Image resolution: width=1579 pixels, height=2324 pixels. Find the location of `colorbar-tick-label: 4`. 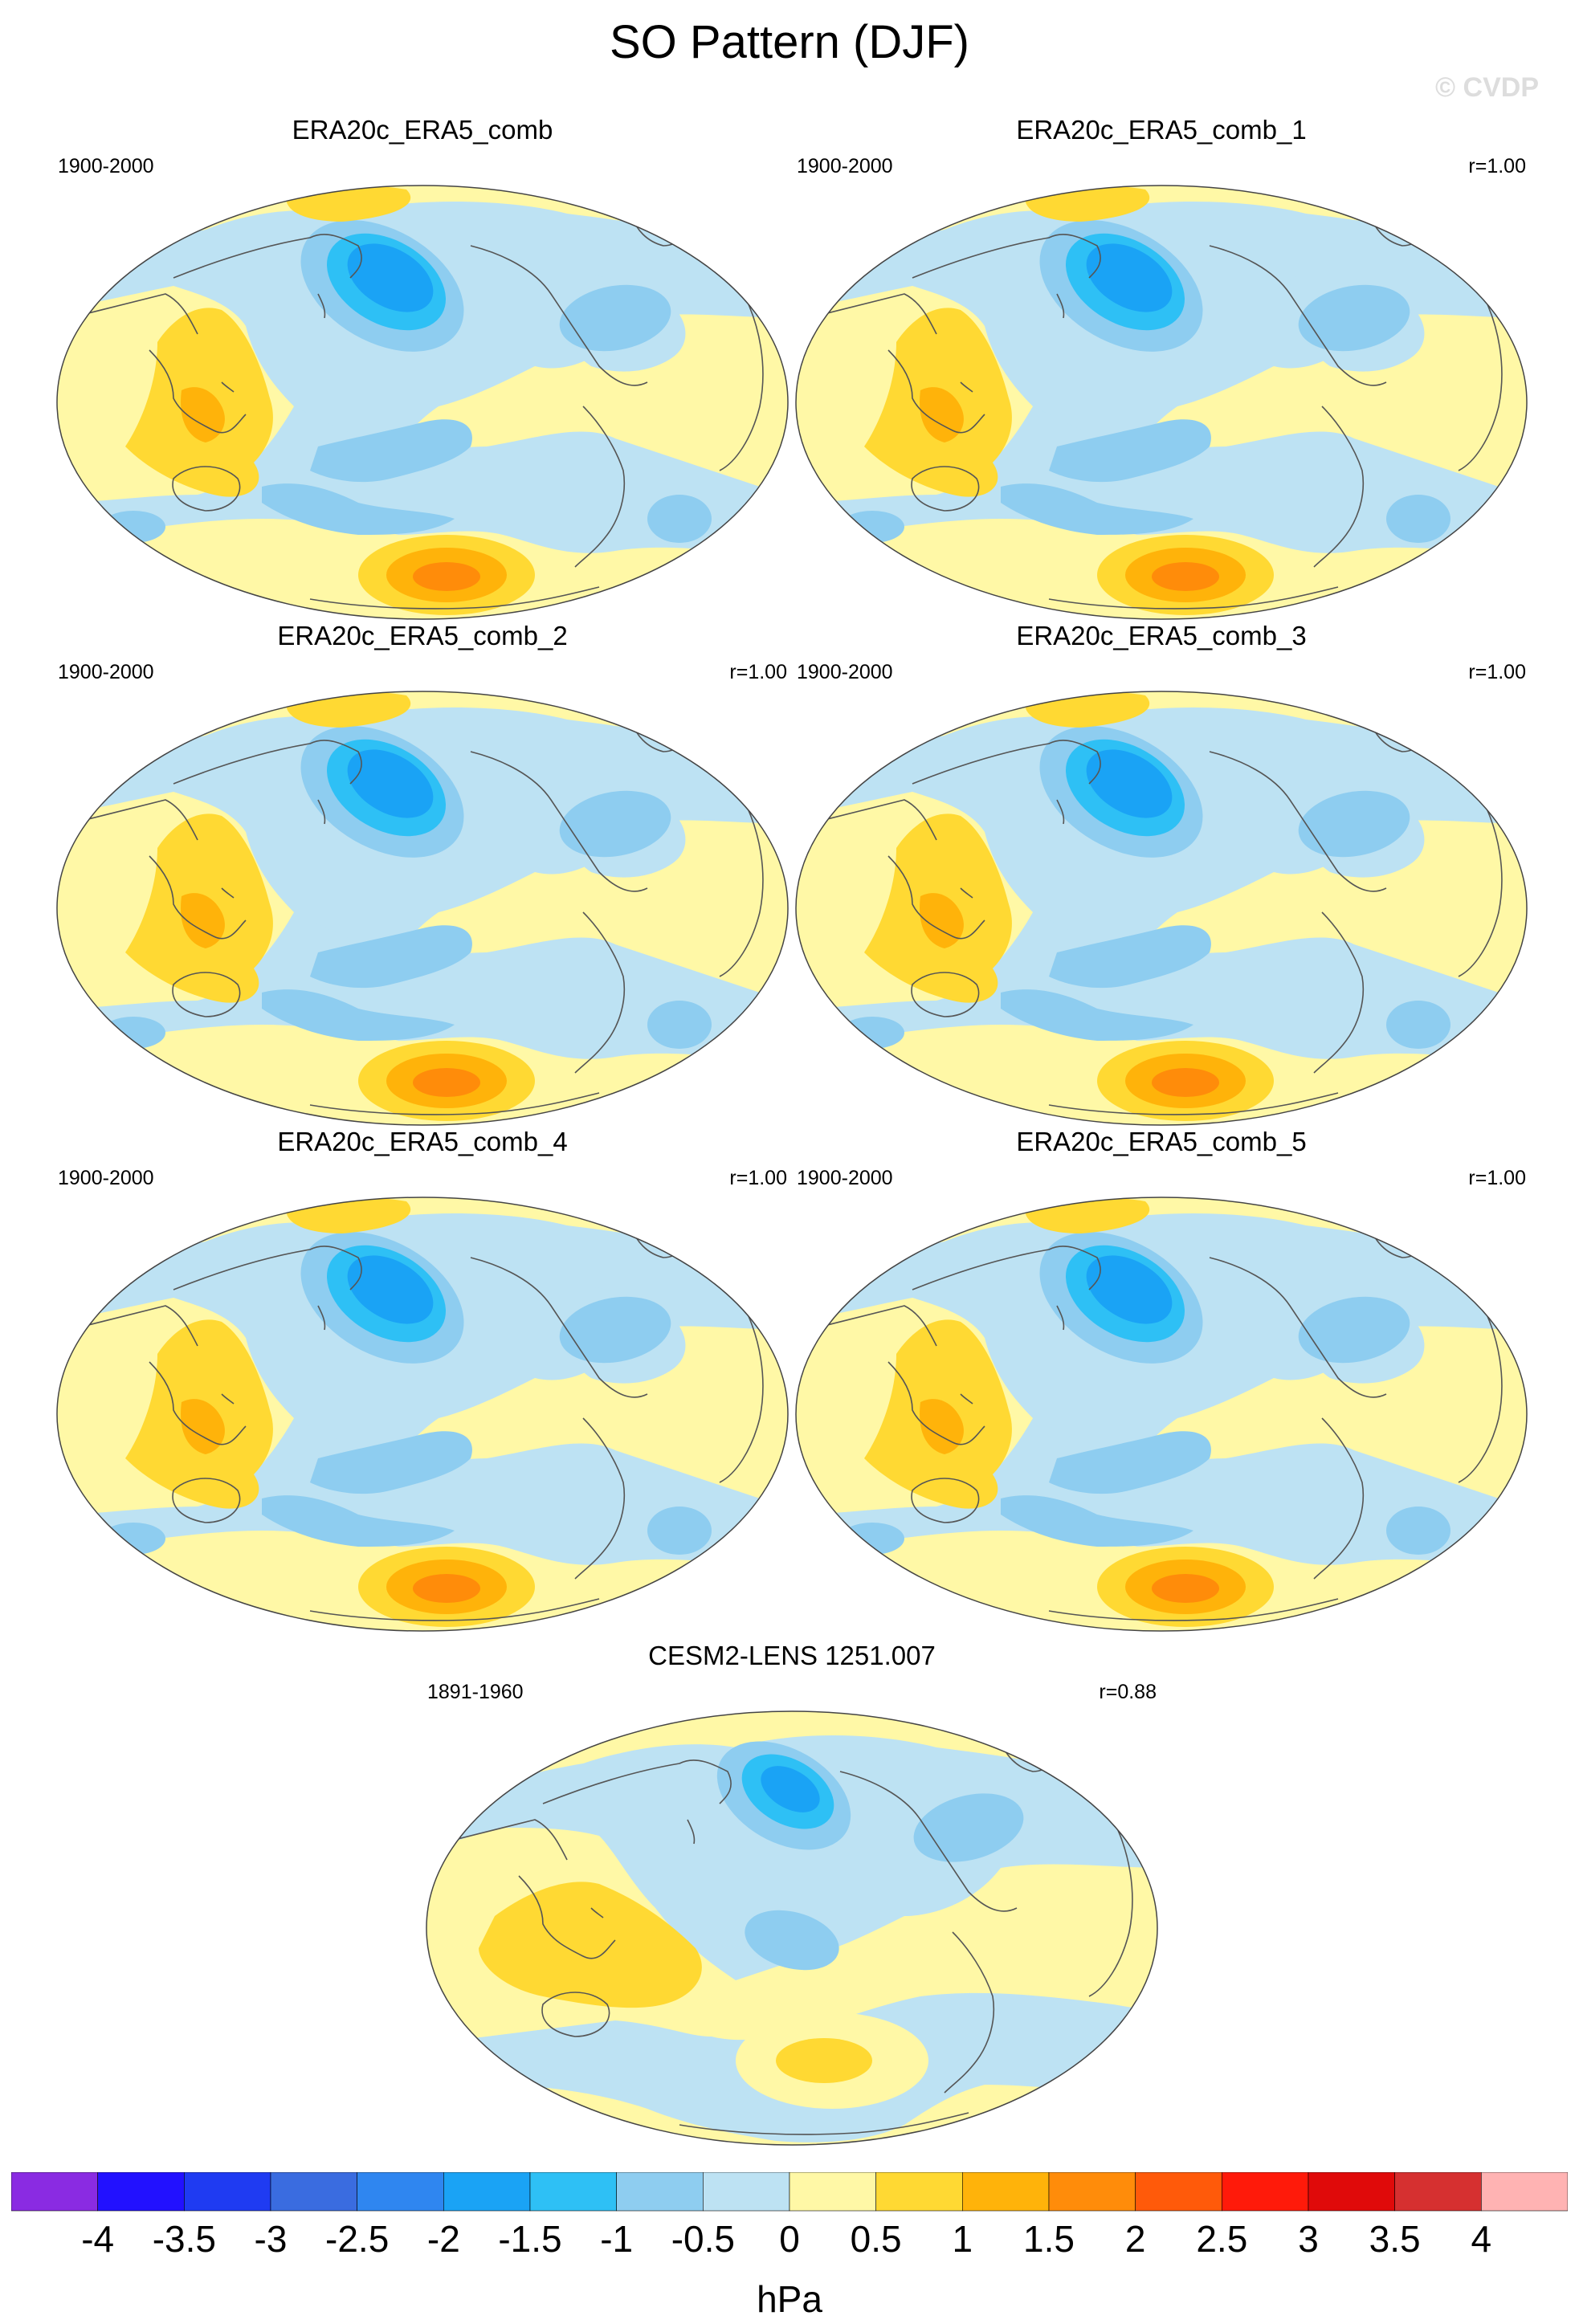

colorbar-tick-label: 4 is located at coordinates (1481, 2239).